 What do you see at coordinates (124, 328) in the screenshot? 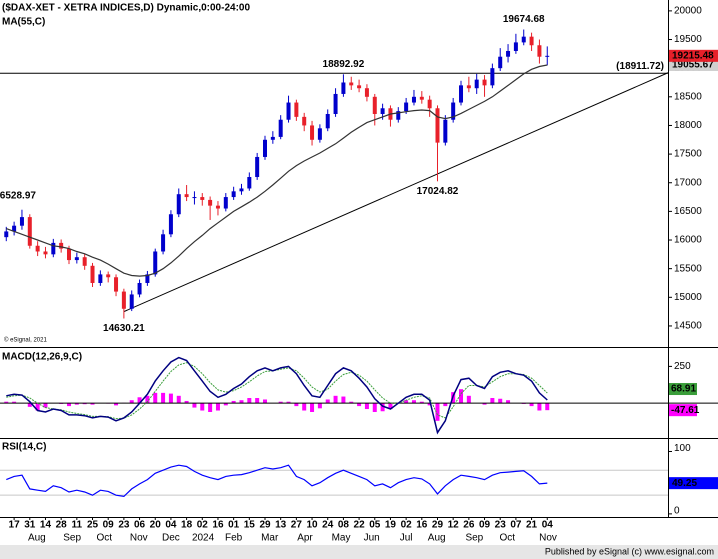
I see `price-annotation: 14630.21` at bounding box center [124, 328].